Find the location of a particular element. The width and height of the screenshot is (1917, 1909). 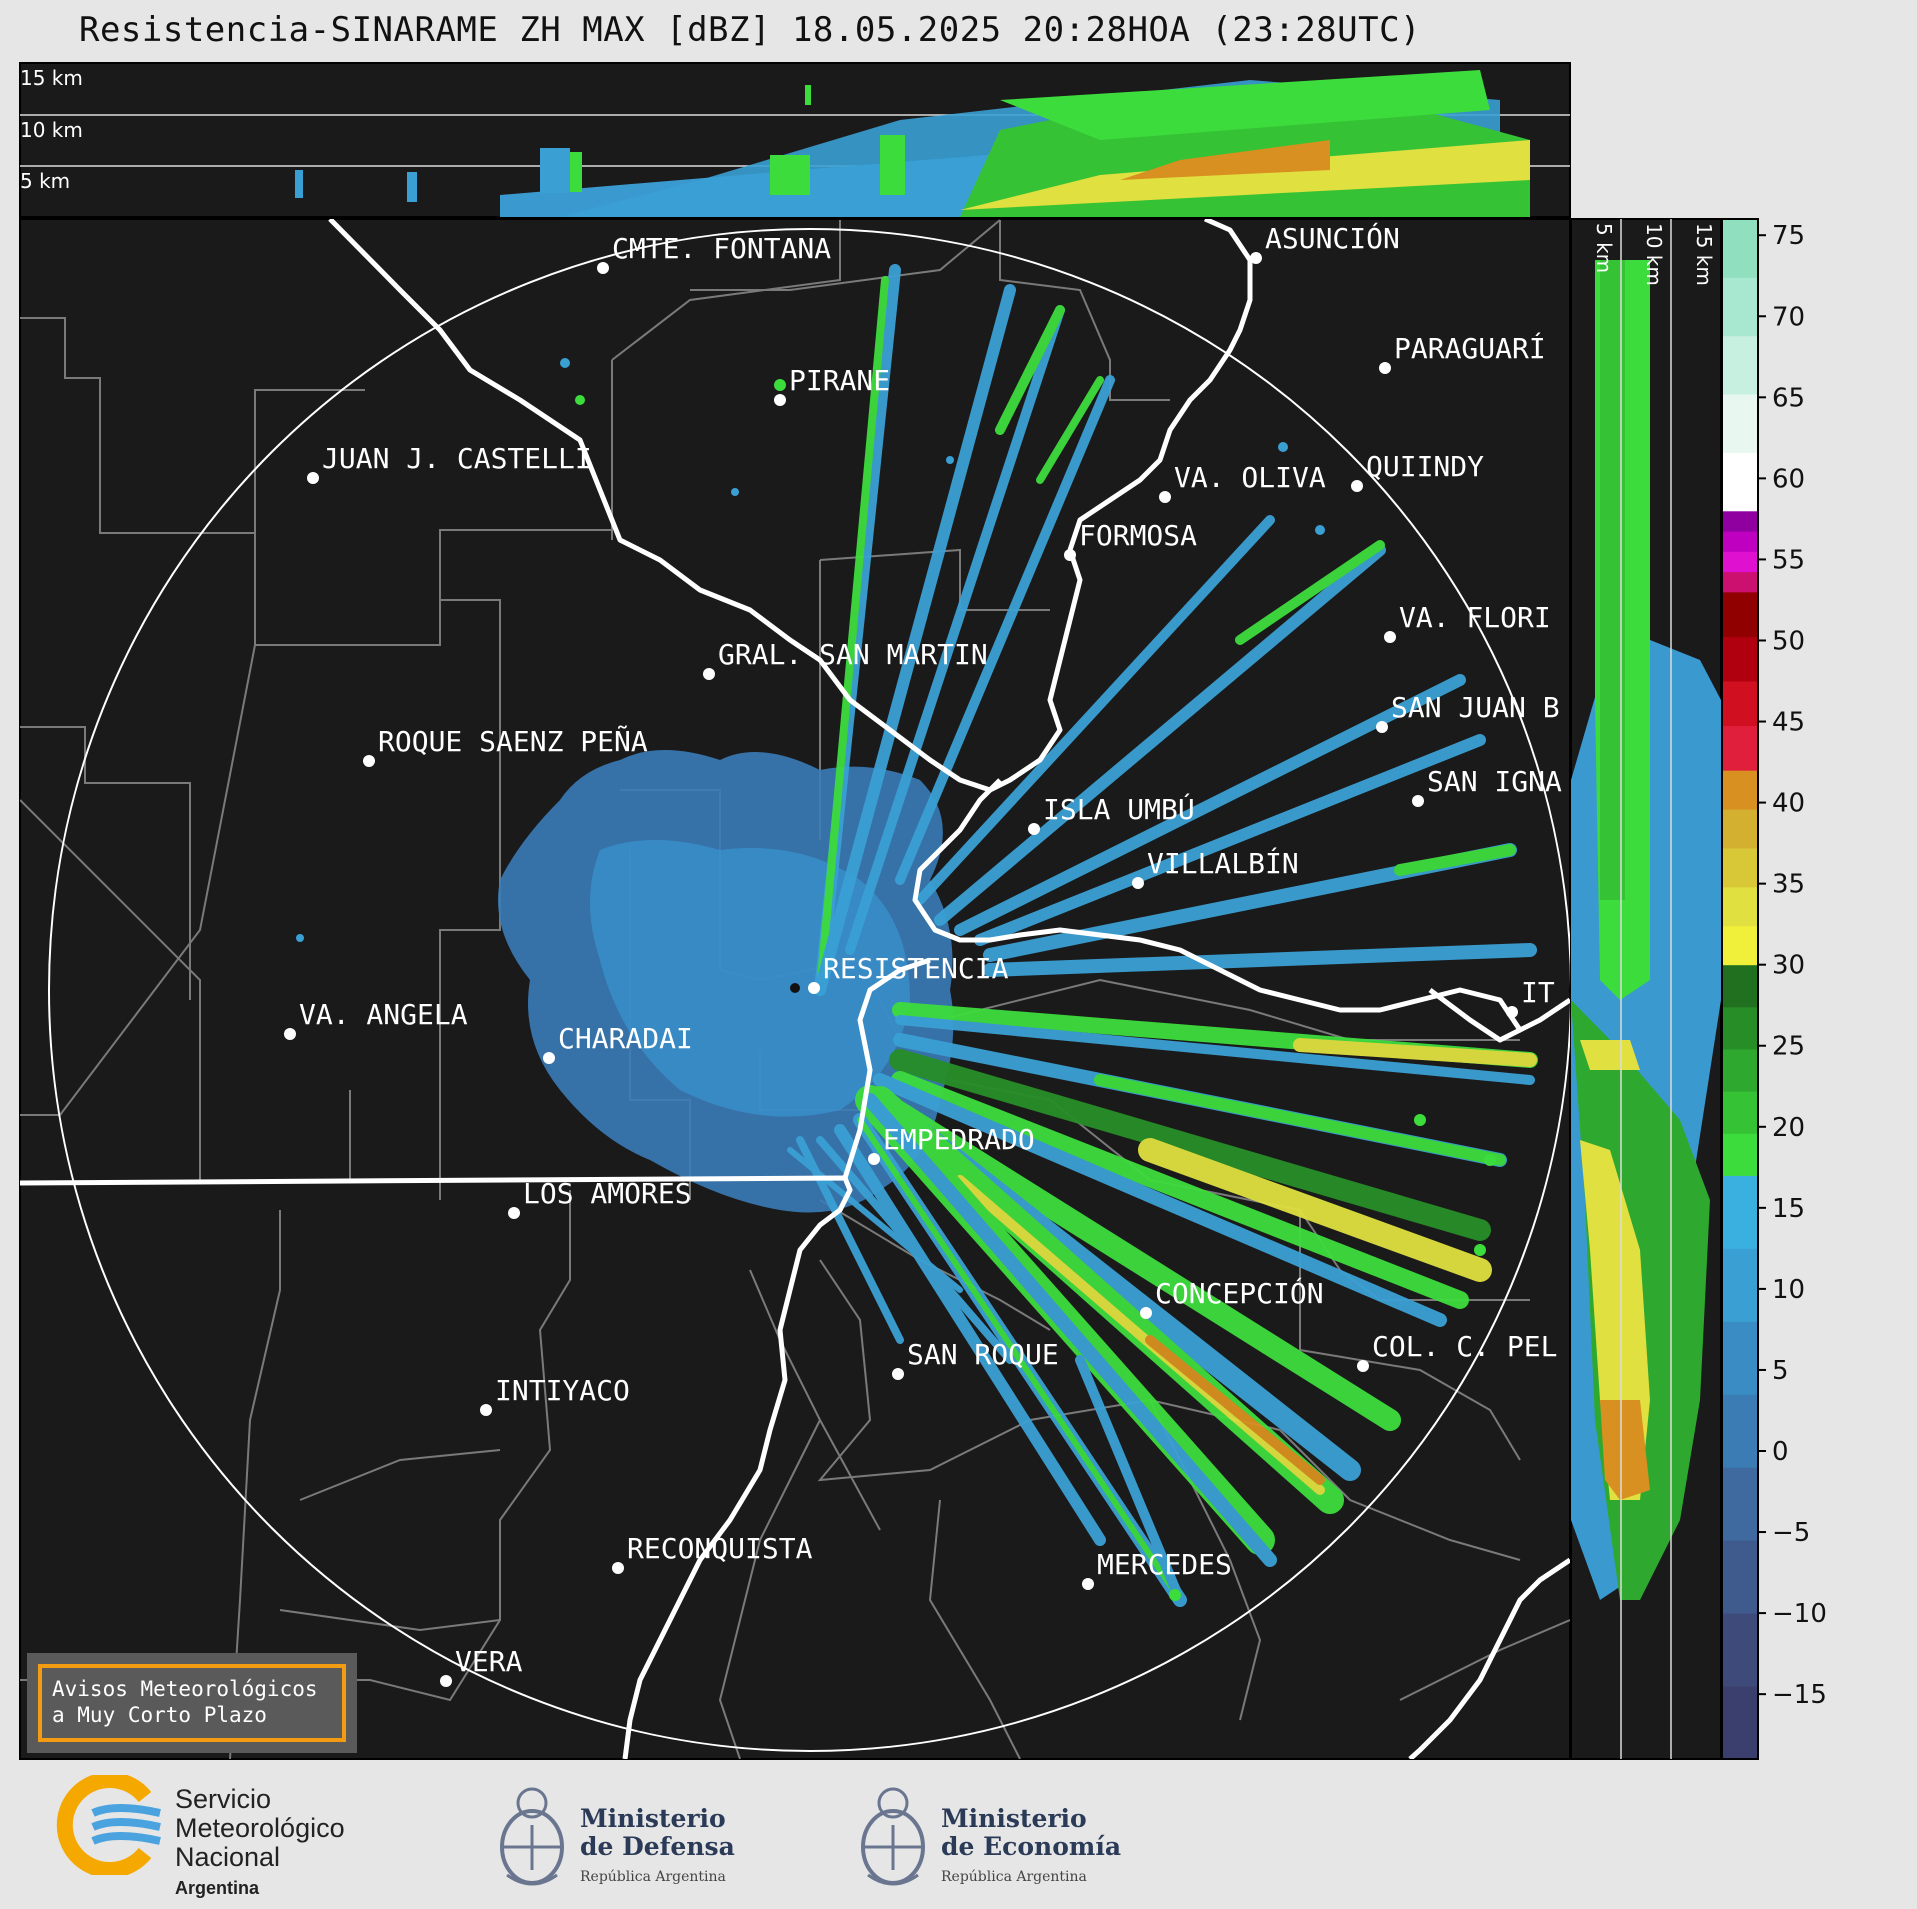

colorbar-bands is located at coordinates (1740, 989).